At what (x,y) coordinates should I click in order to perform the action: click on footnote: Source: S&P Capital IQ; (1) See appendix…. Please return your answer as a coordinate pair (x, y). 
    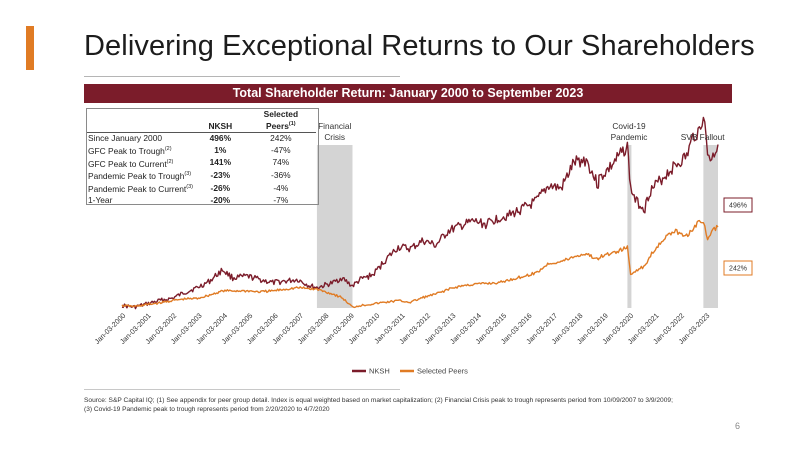
    Looking at the image, I should click on (404, 405).